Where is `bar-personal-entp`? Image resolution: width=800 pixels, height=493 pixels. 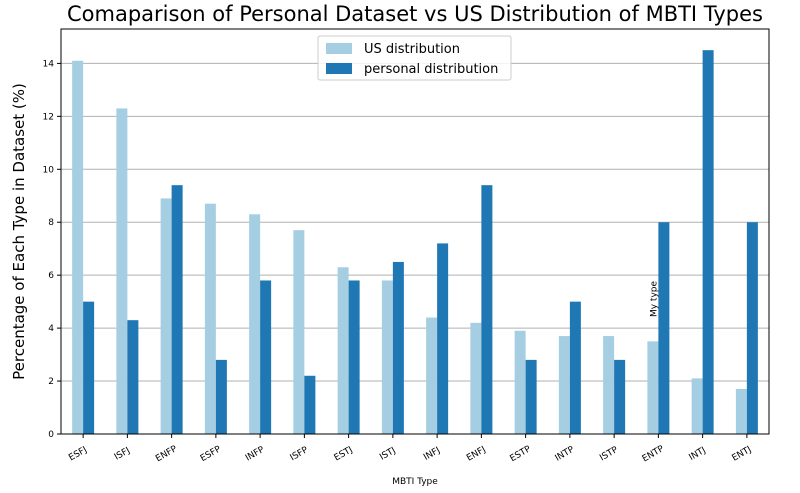 bar-personal-entp is located at coordinates (664, 328).